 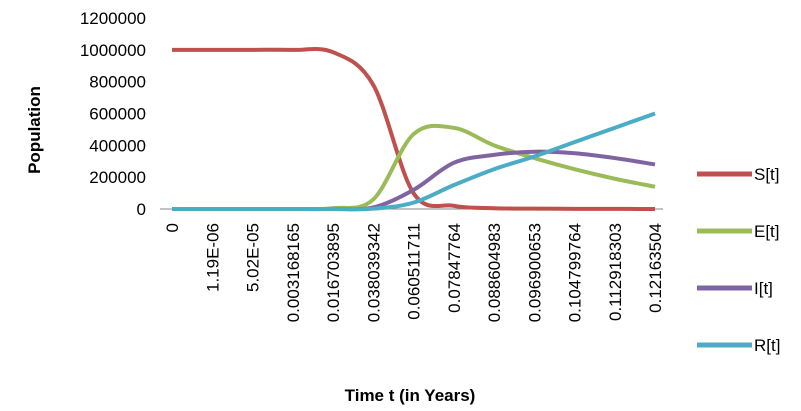 I want to click on x-tick-label: 1.19E-06, so click(x=212, y=257).